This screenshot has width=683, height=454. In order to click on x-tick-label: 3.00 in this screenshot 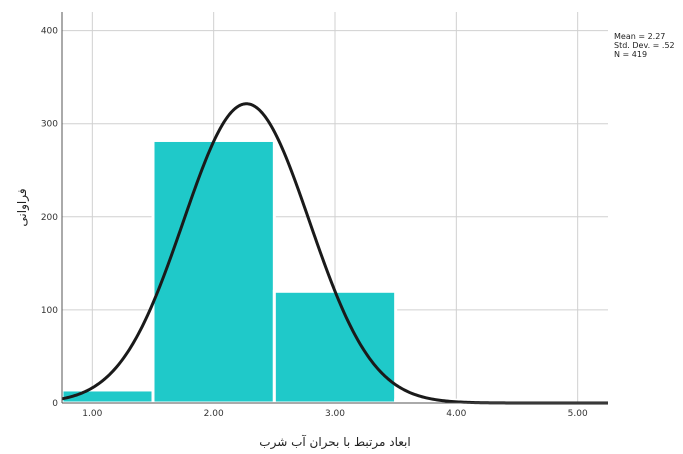, I will do `click(335, 414)`.